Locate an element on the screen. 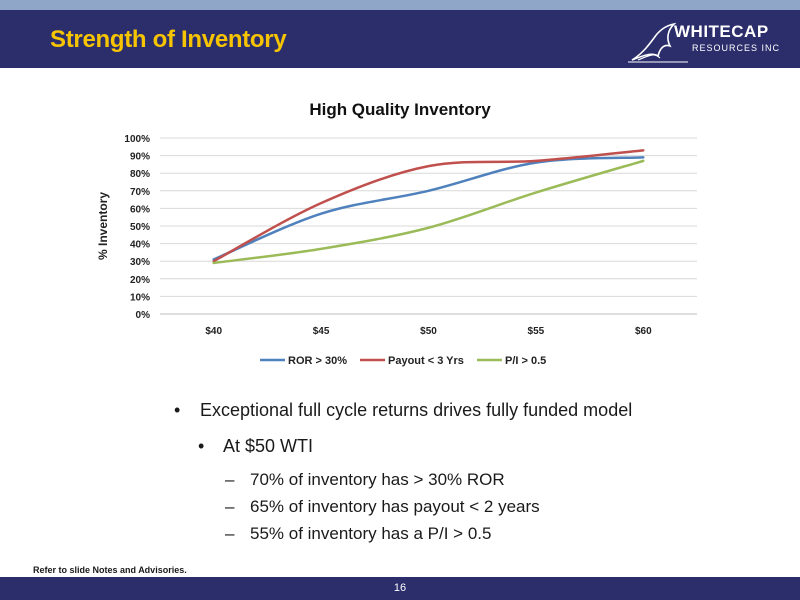  logo-subtext: RESOURCES INC is located at coordinates (736, 48).